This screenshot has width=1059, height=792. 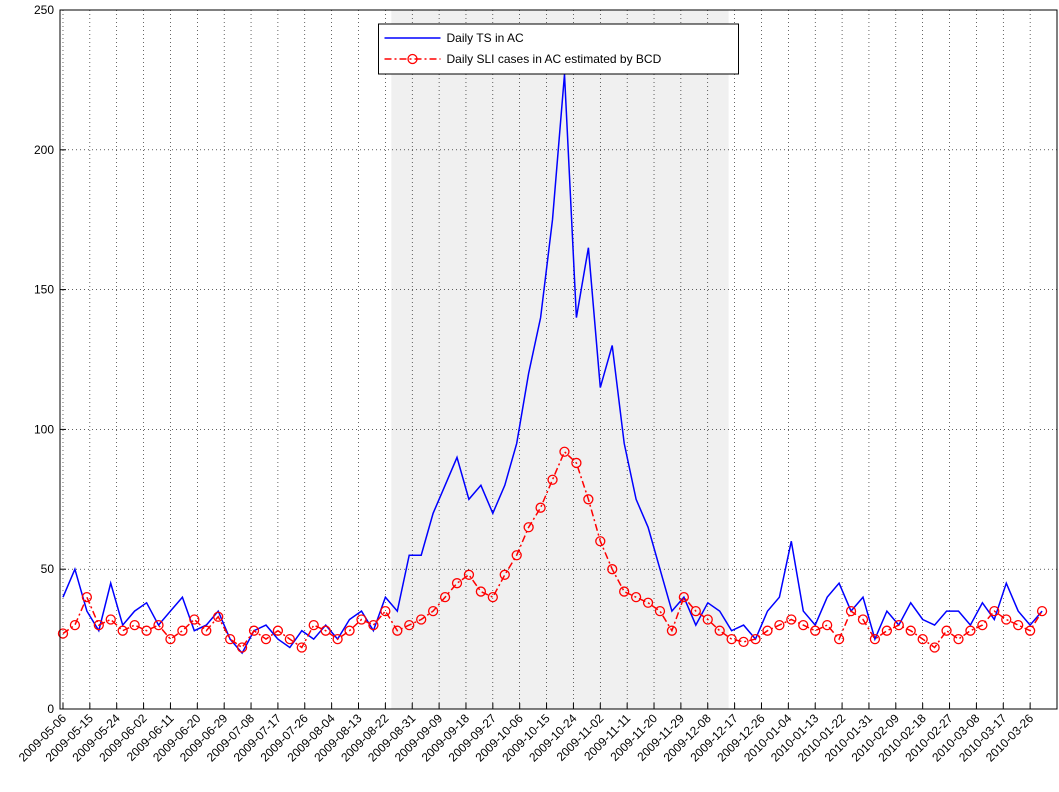 I want to click on y-tick-label: 0, so click(x=50, y=709).